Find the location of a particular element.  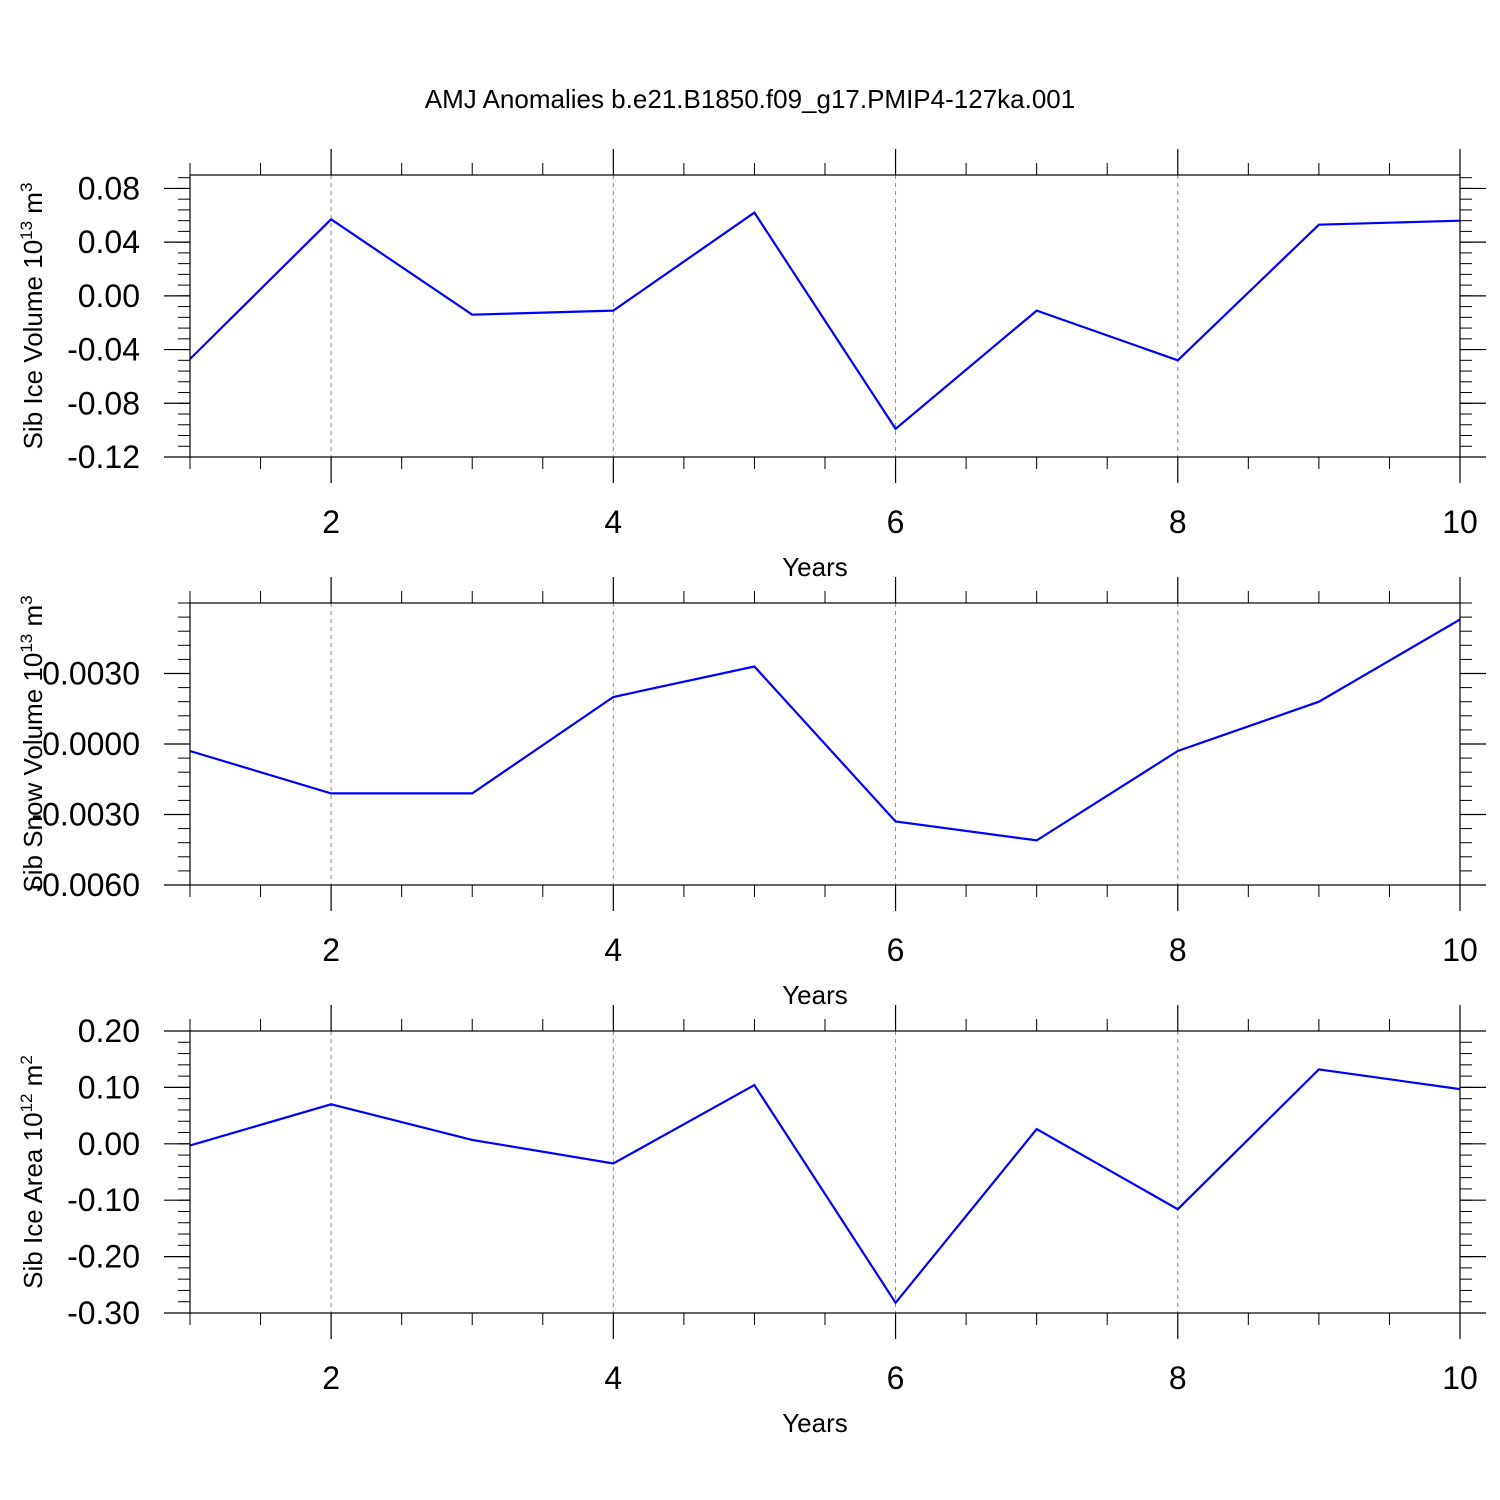

y-tick-label: -0.04 is located at coordinates (103, 350).